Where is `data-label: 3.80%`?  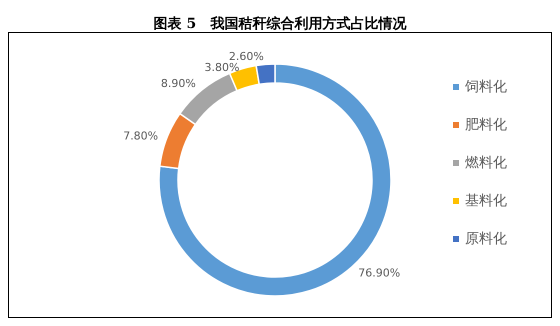 data-label: 3.80% is located at coordinates (222, 67).